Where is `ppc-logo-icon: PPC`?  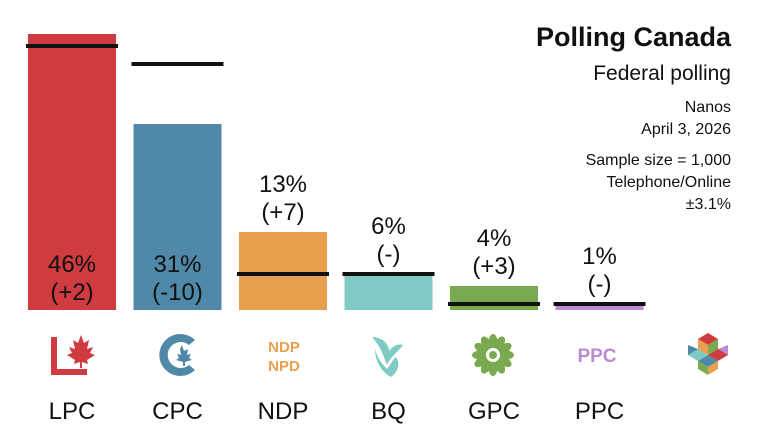
ppc-logo-icon: PPC is located at coordinates (596, 356).